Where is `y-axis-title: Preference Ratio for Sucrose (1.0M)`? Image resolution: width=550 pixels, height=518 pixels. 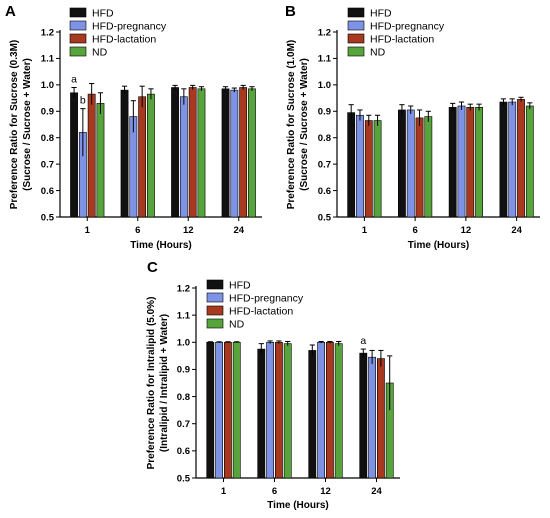 y-axis-title: Preference Ratio for Sucrose (1.0M) is located at coordinates (291, 125).